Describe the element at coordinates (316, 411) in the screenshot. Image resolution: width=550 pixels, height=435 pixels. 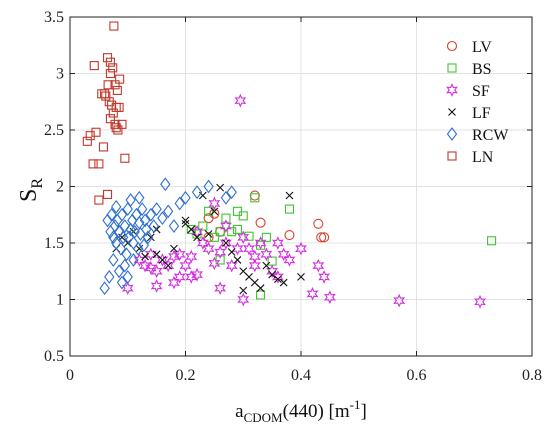
I see `x-axis-title-rest: (440) [m` at that location.